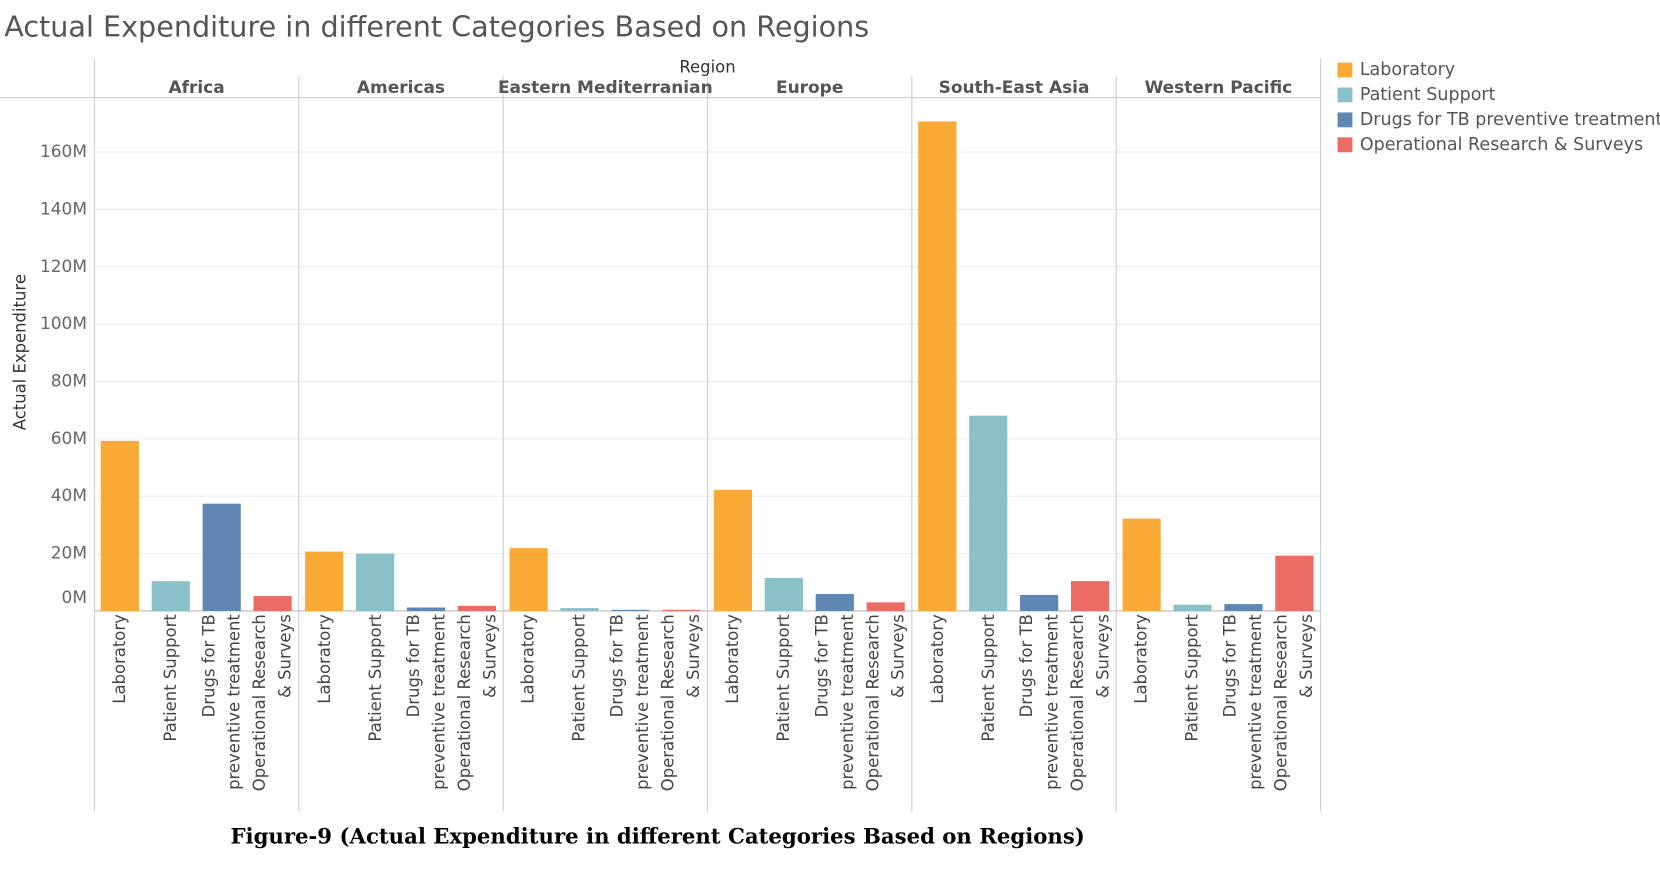  Describe the element at coordinates (1428, 95) in the screenshot. I see `legend-label: Patient Support` at that location.